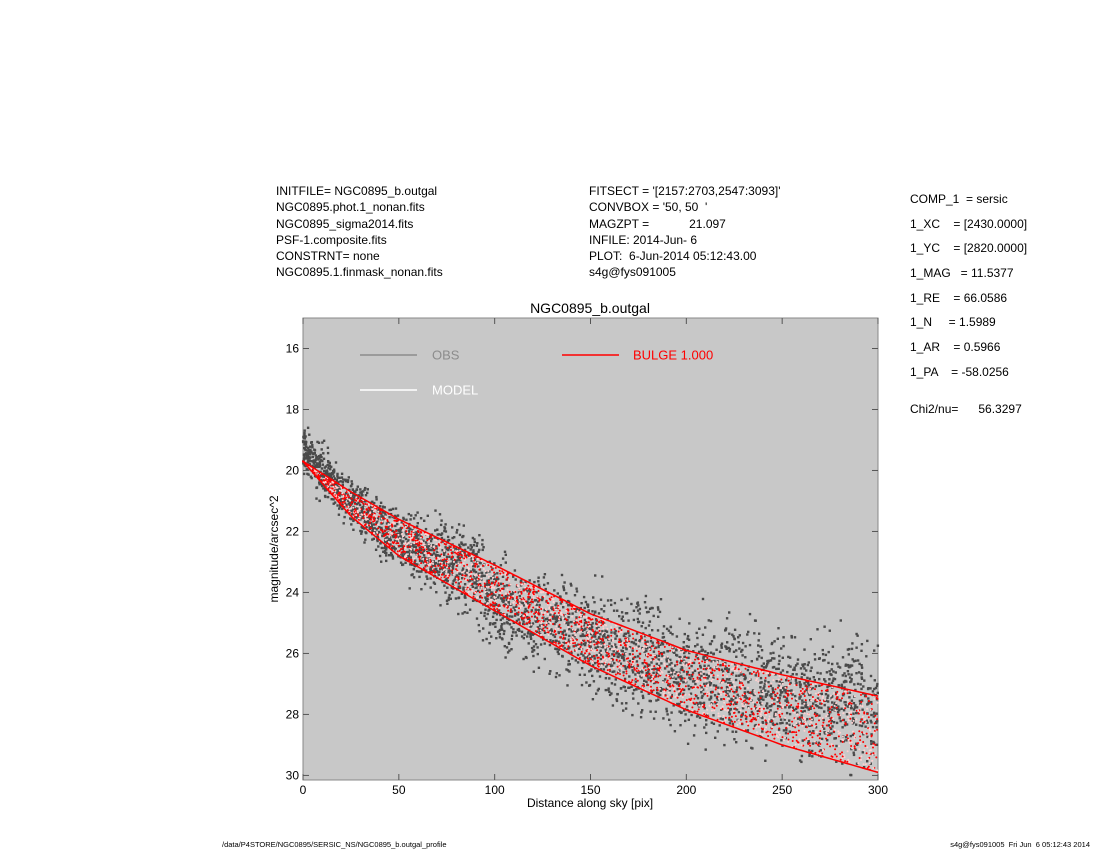  What do you see at coordinates (657, 223) in the screenshot?
I see `header-magzpt: MAGZPT = 21.097` at bounding box center [657, 223].